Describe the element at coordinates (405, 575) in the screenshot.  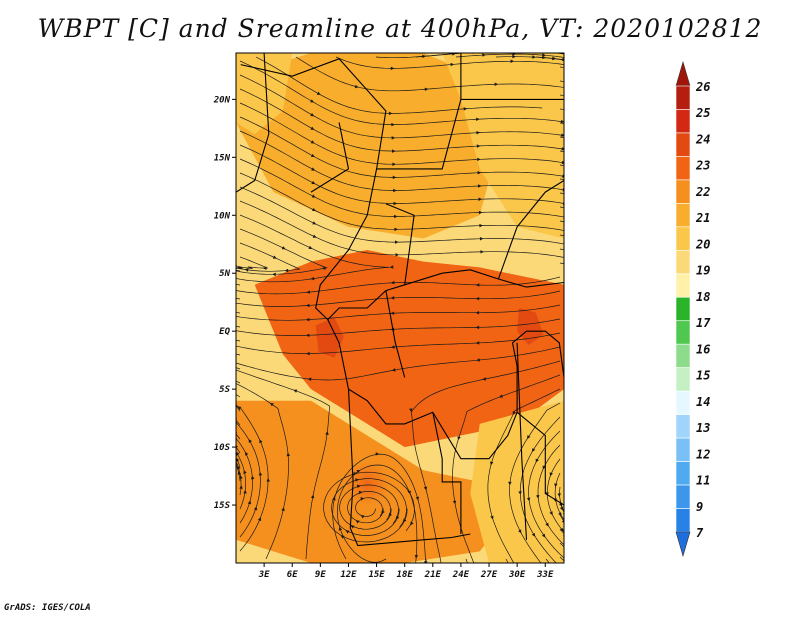
I see `lon-tick-label: 18E` at that location.